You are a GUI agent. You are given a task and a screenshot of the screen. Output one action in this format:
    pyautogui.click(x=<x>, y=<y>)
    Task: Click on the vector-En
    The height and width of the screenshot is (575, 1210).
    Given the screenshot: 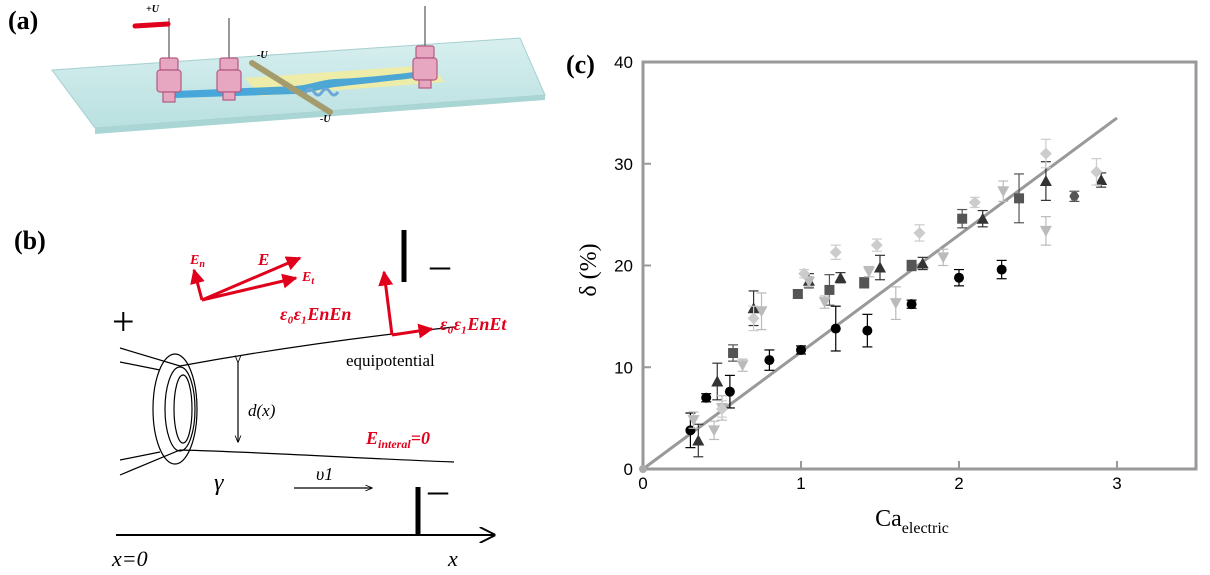 What is the action you would take?
    pyautogui.click(x=197, y=284)
    